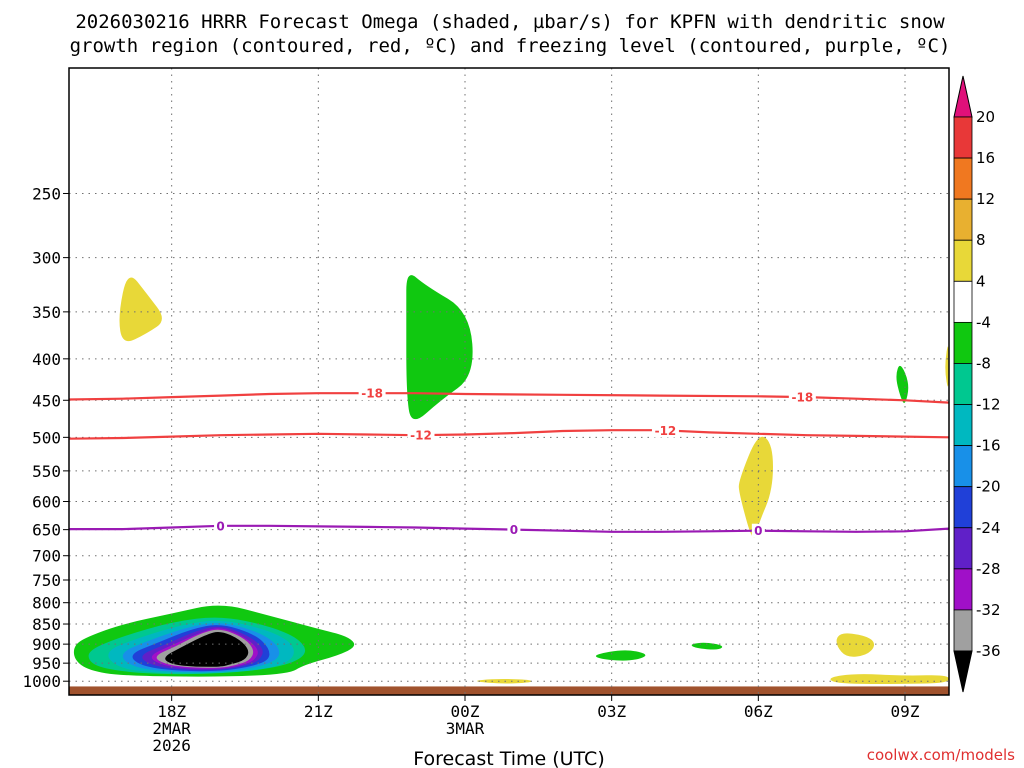 The height and width of the screenshot is (768, 1024). Describe the element at coordinates (988, 446) in the screenshot. I see `colorbar-label: -16` at that location.